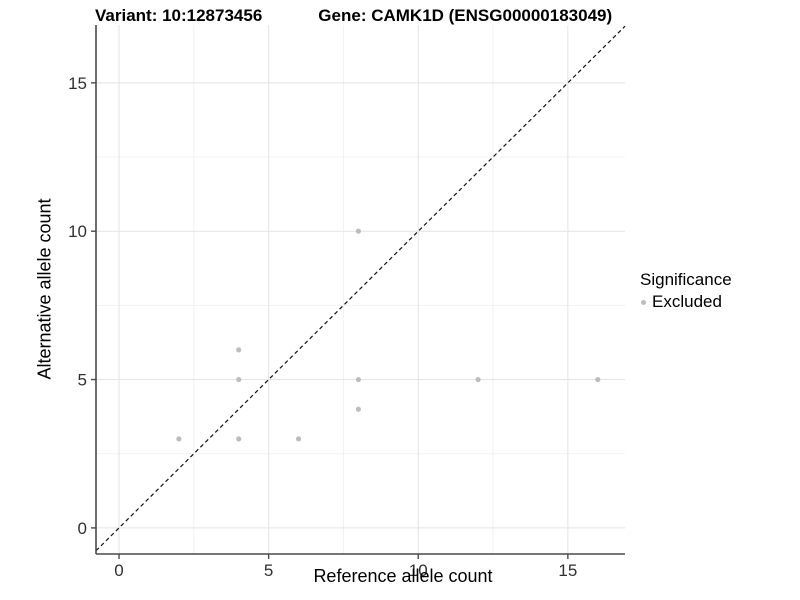 This screenshot has height=600, width=800. What do you see at coordinates (268, 570) in the screenshot?
I see `x-tick-label: 5` at bounding box center [268, 570].